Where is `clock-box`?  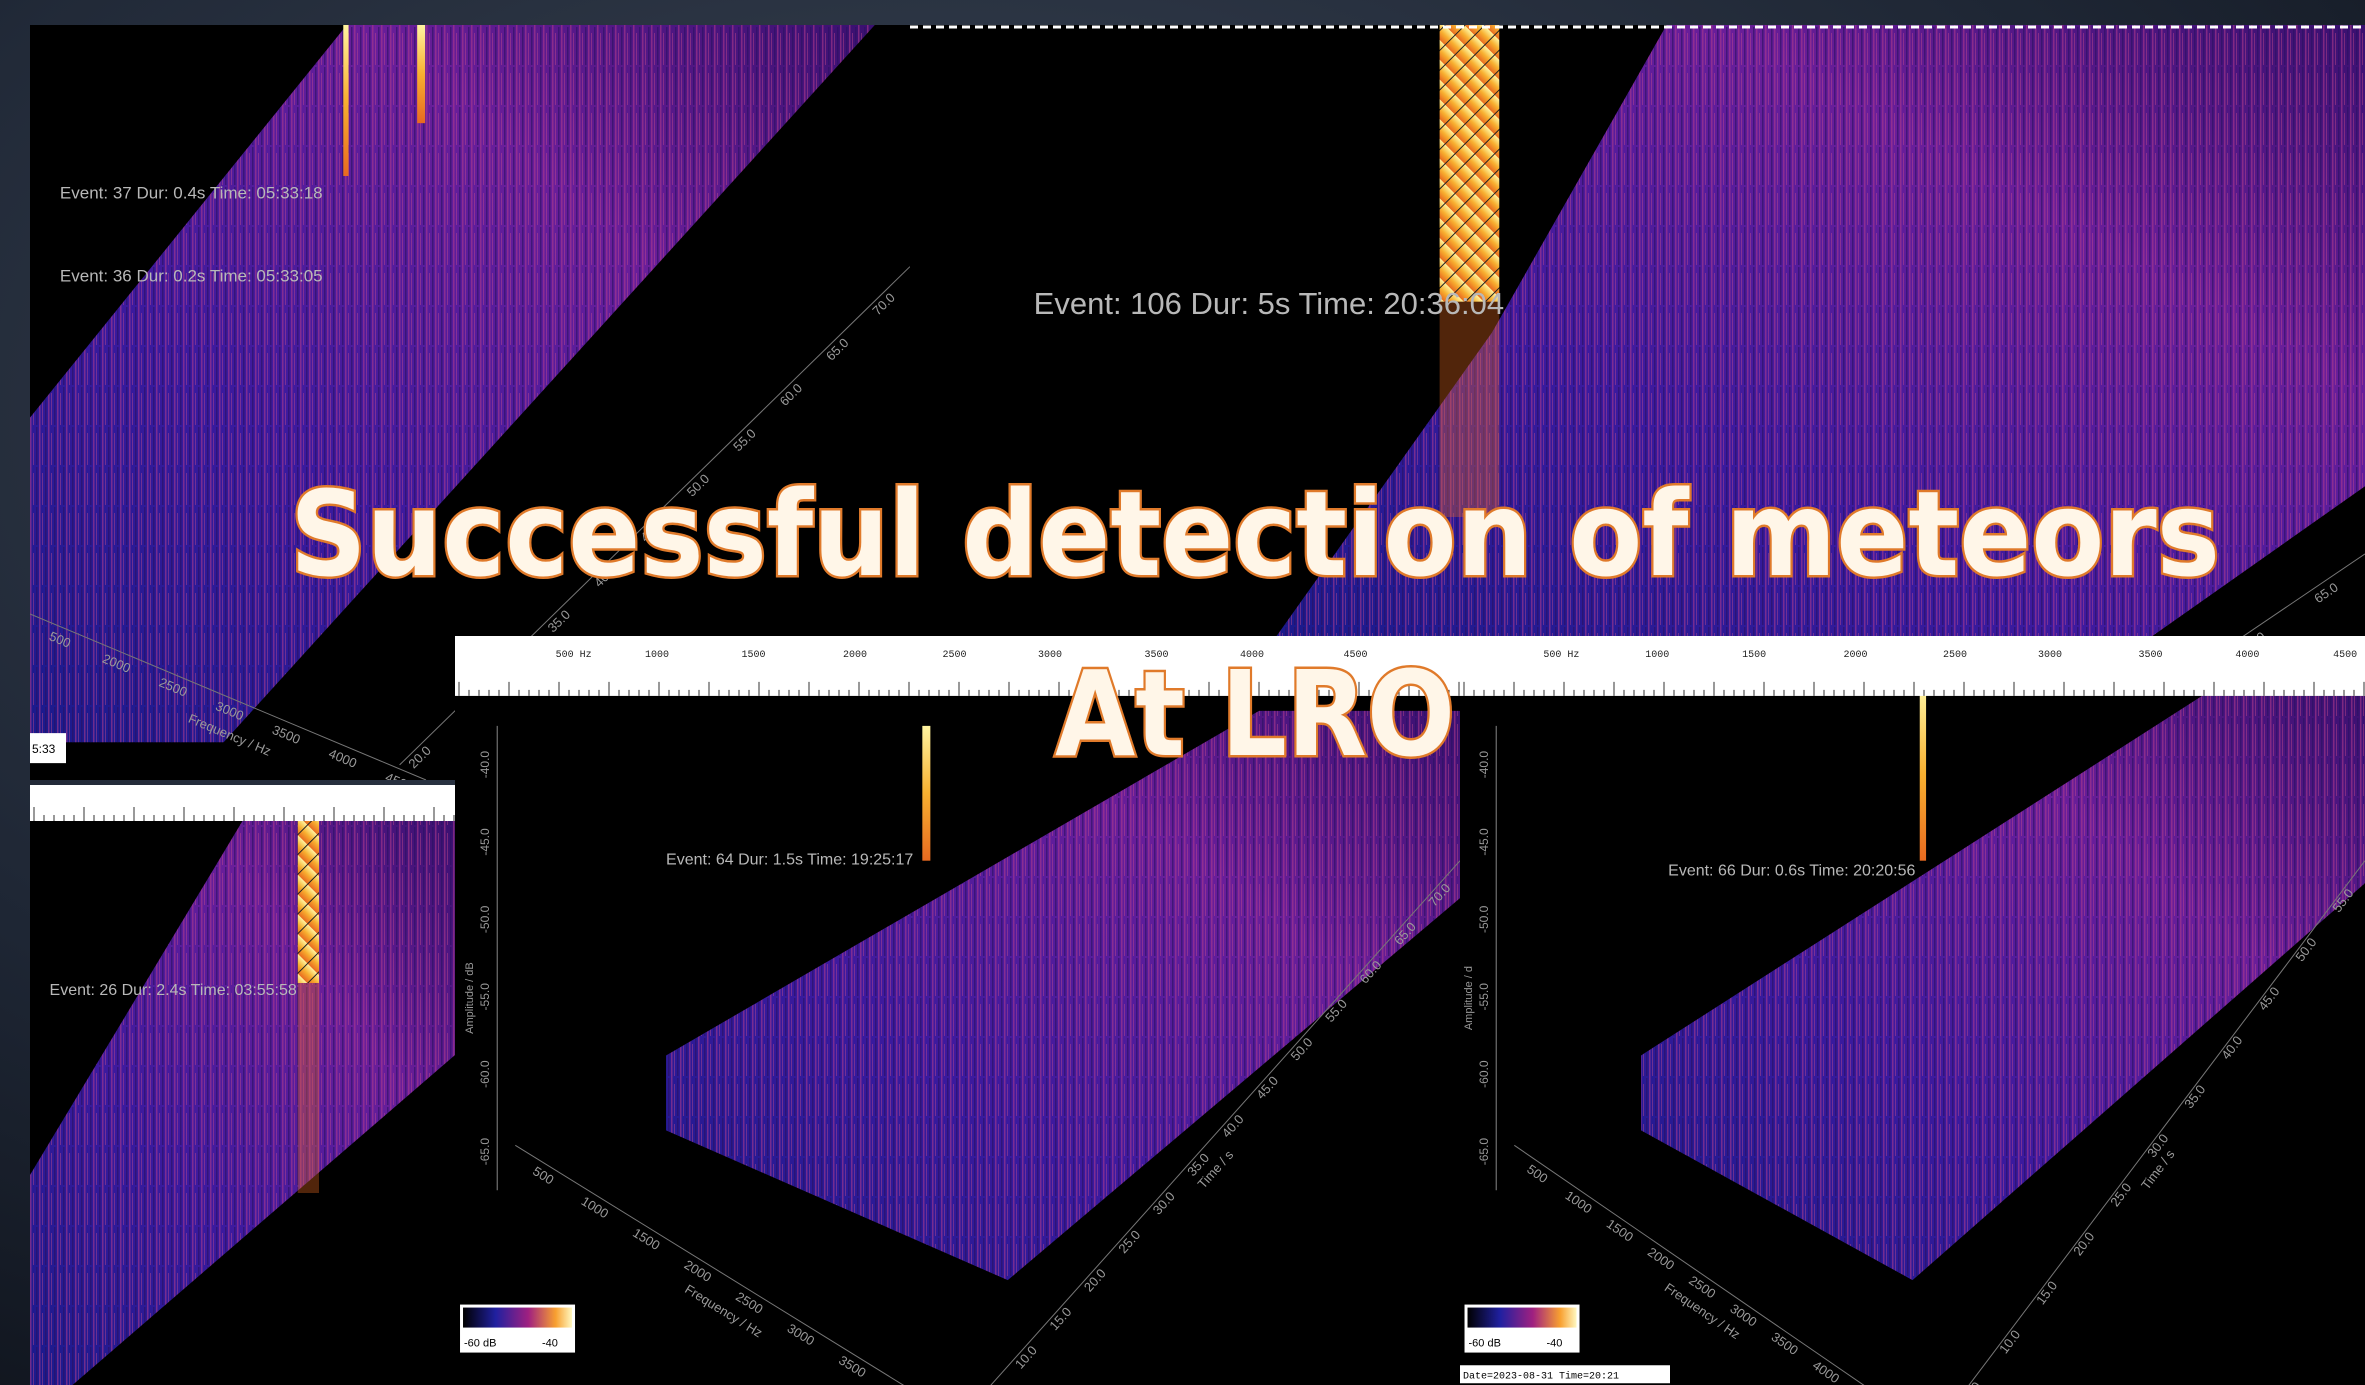
clock-box is located at coordinates (48, 748).